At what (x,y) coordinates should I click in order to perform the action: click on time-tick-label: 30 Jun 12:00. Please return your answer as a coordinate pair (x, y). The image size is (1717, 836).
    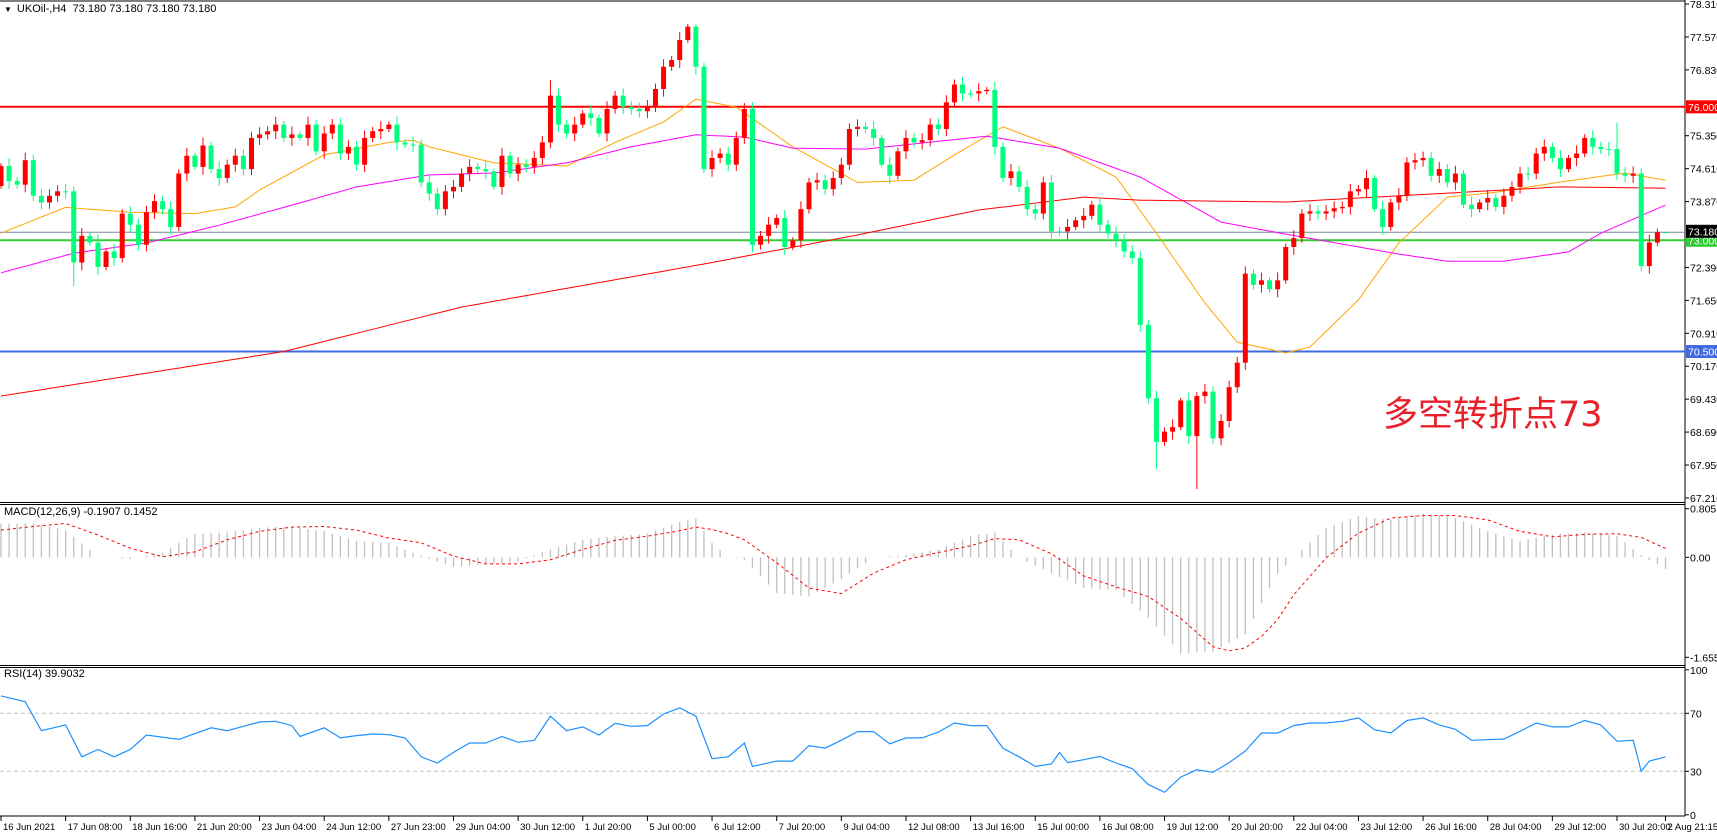
    Looking at the image, I should click on (547, 827).